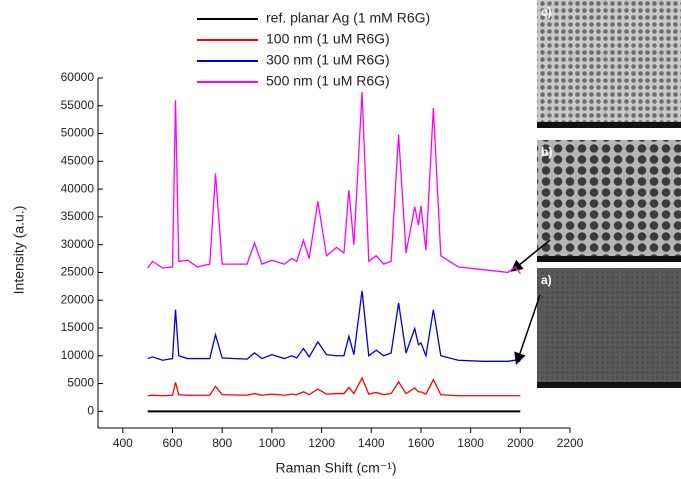  I want to click on x-tick-label: 1000, so click(272, 443).